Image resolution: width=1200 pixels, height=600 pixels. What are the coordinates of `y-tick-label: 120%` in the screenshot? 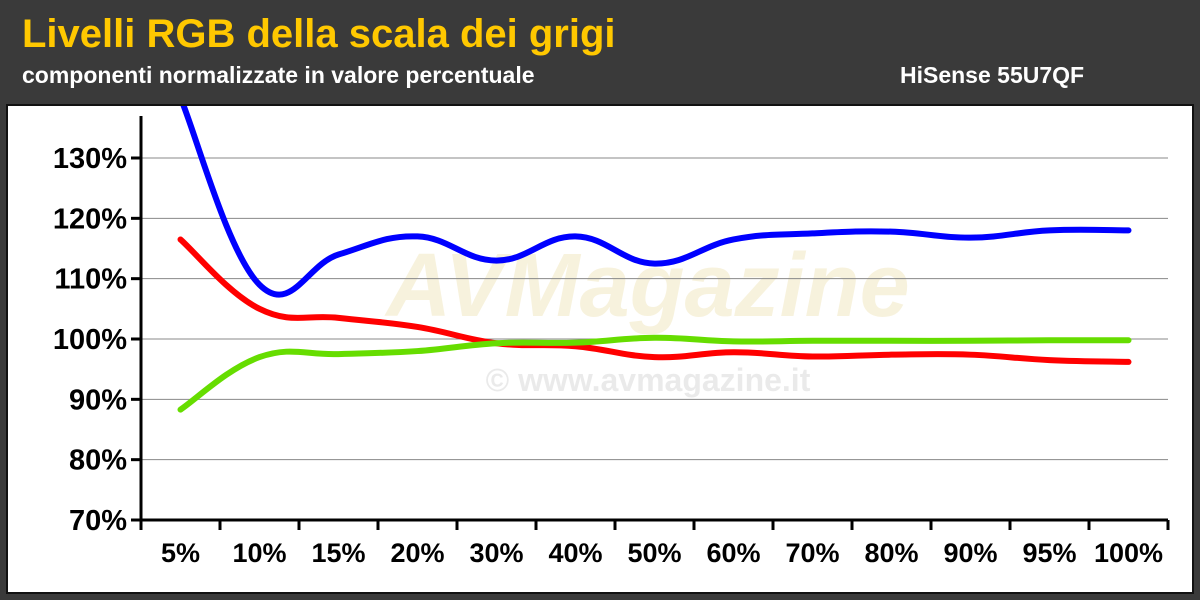 It's located at (90, 219).